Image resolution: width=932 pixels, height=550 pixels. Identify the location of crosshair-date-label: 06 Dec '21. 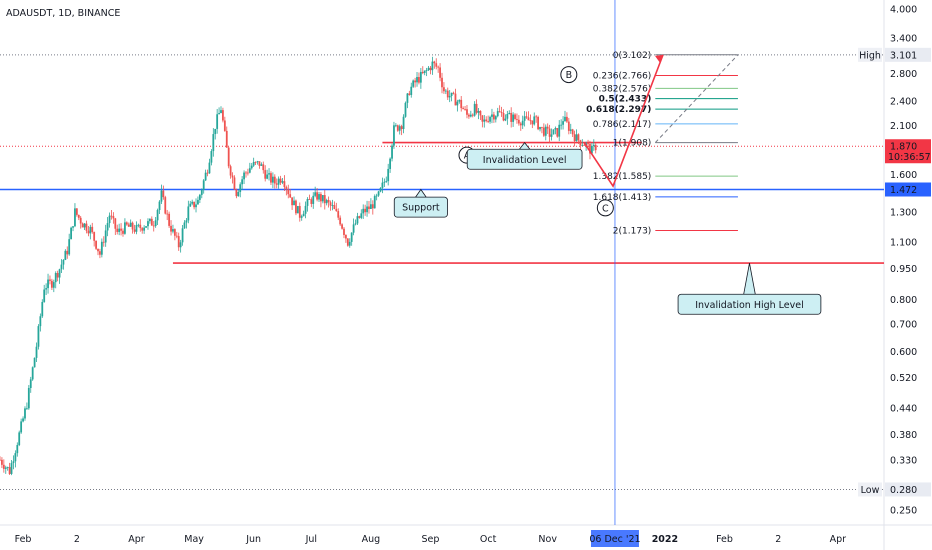
(614, 539).